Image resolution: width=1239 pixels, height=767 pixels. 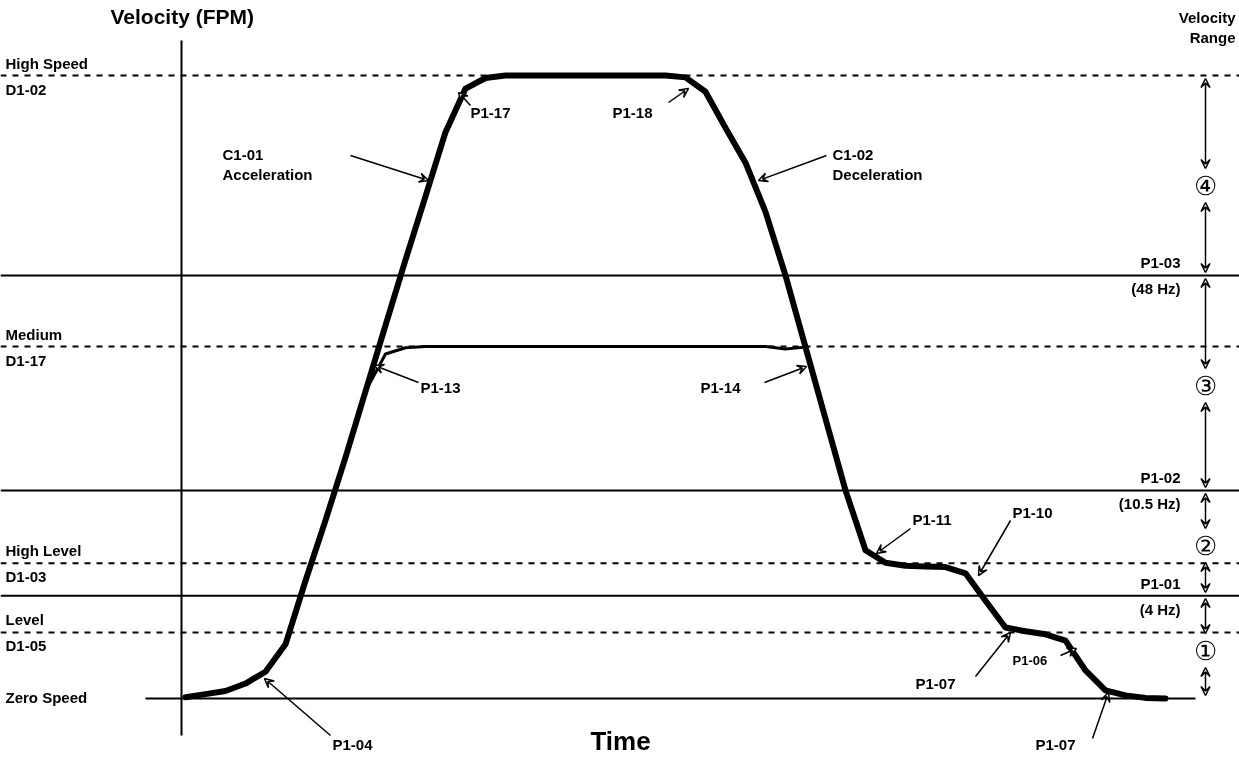 What do you see at coordinates (1156, 276) in the screenshot?
I see `ref-line-label: P1-03 (48 Hz)` at bounding box center [1156, 276].